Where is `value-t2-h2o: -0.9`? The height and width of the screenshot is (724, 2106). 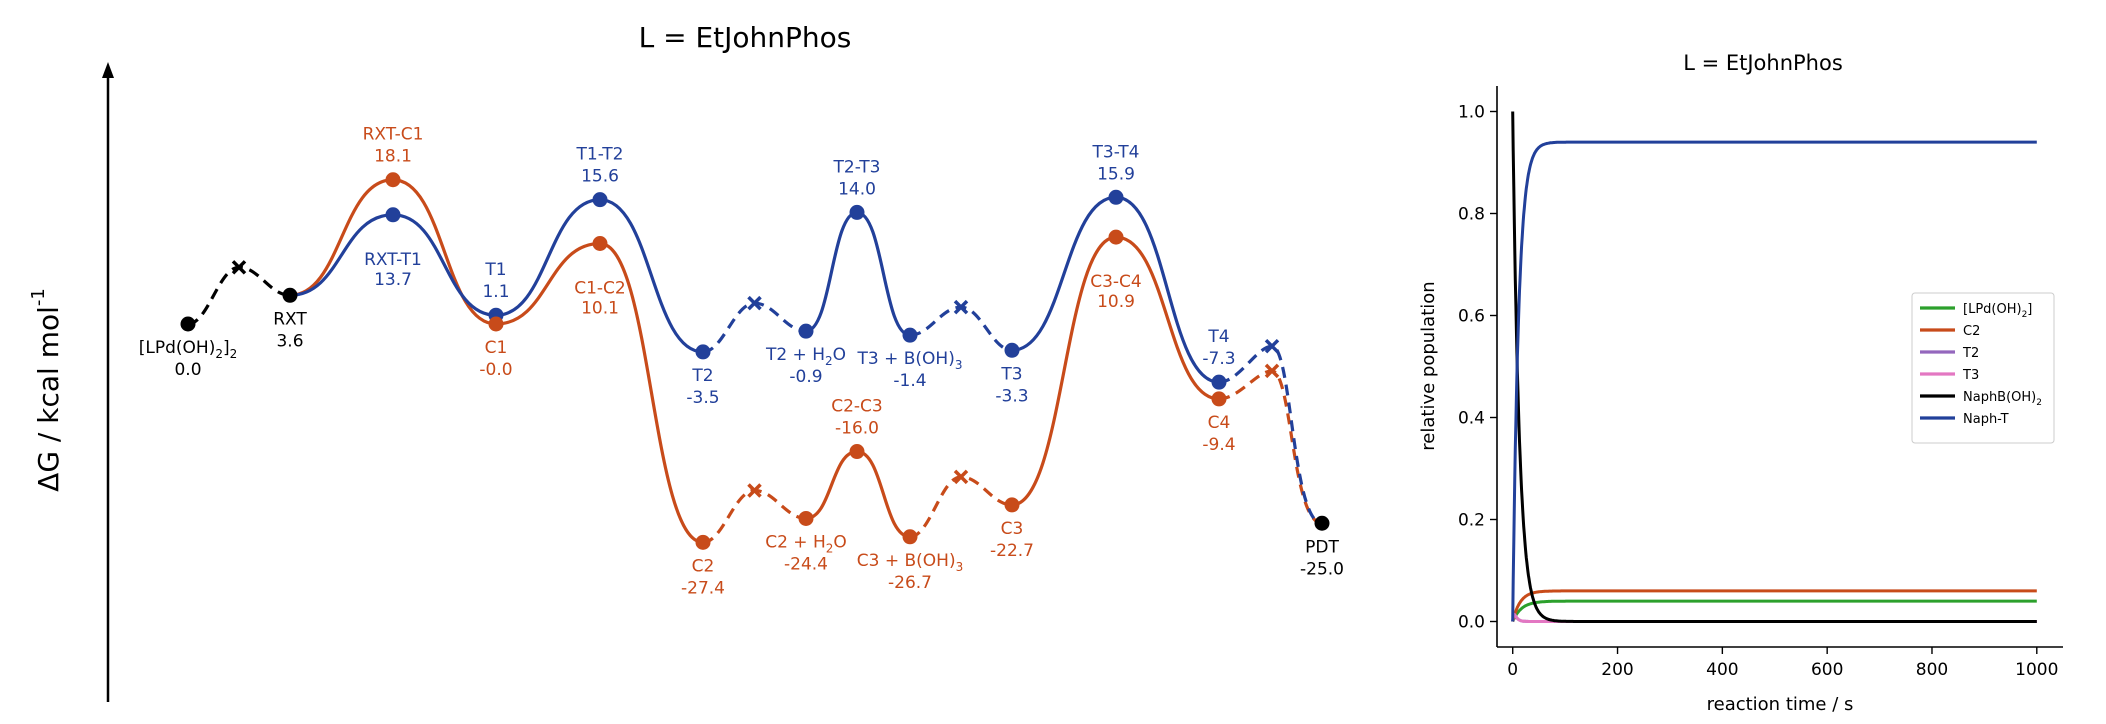 value-t2-h2o: -0.9 is located at coordinates (805, 377).